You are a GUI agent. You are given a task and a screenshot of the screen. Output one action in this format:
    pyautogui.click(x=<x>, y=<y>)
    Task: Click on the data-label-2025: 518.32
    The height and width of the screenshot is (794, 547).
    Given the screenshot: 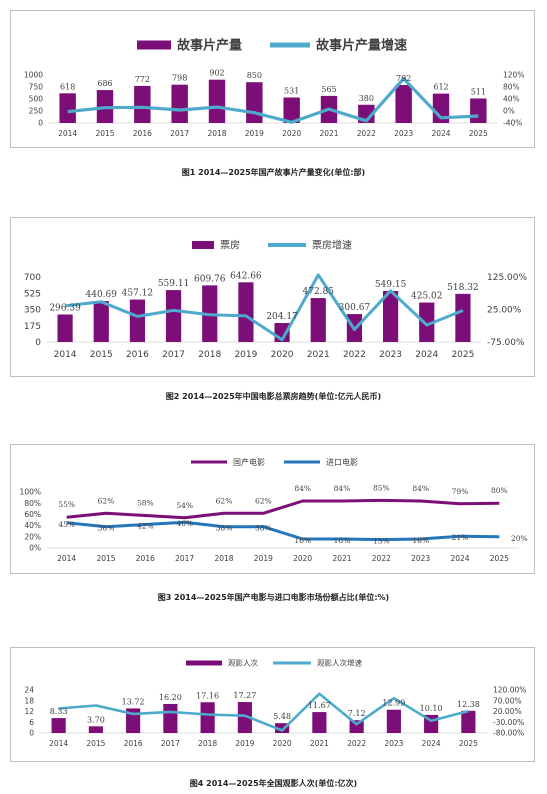 What is the action you would take?
    pyautogui.click(x=463, y=288)
    